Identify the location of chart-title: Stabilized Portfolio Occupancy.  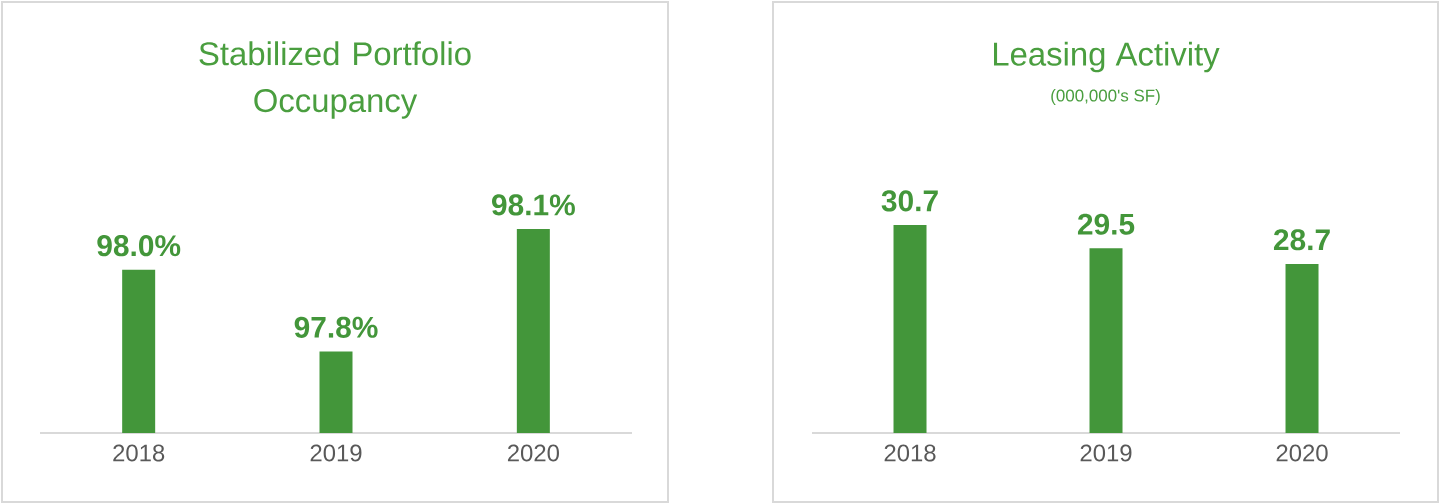
(335, 80).